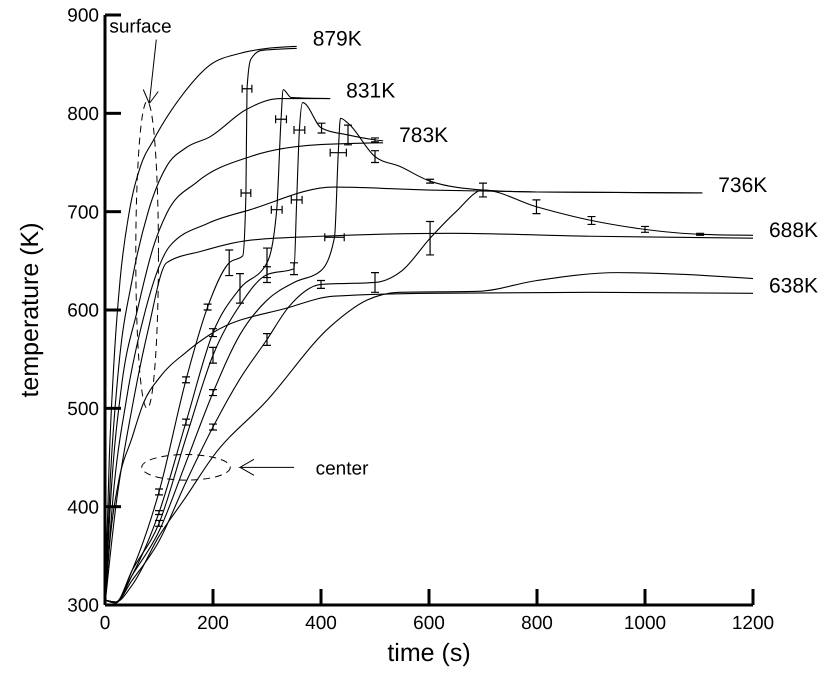 The image size is (832, 673). I want to click on x-tick-label: 1200, so click(753, 623).